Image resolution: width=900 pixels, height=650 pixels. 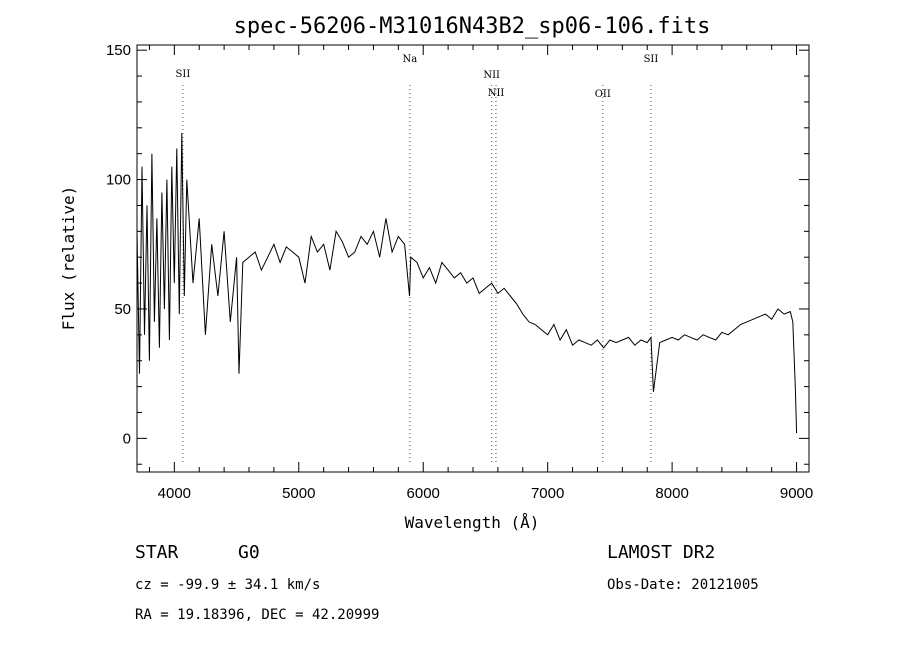 What do you see at coordinates (472, 522) in the screenshot?
I see `x-axis-label: Wavelength (Å)` at bounding box center [472, 522].